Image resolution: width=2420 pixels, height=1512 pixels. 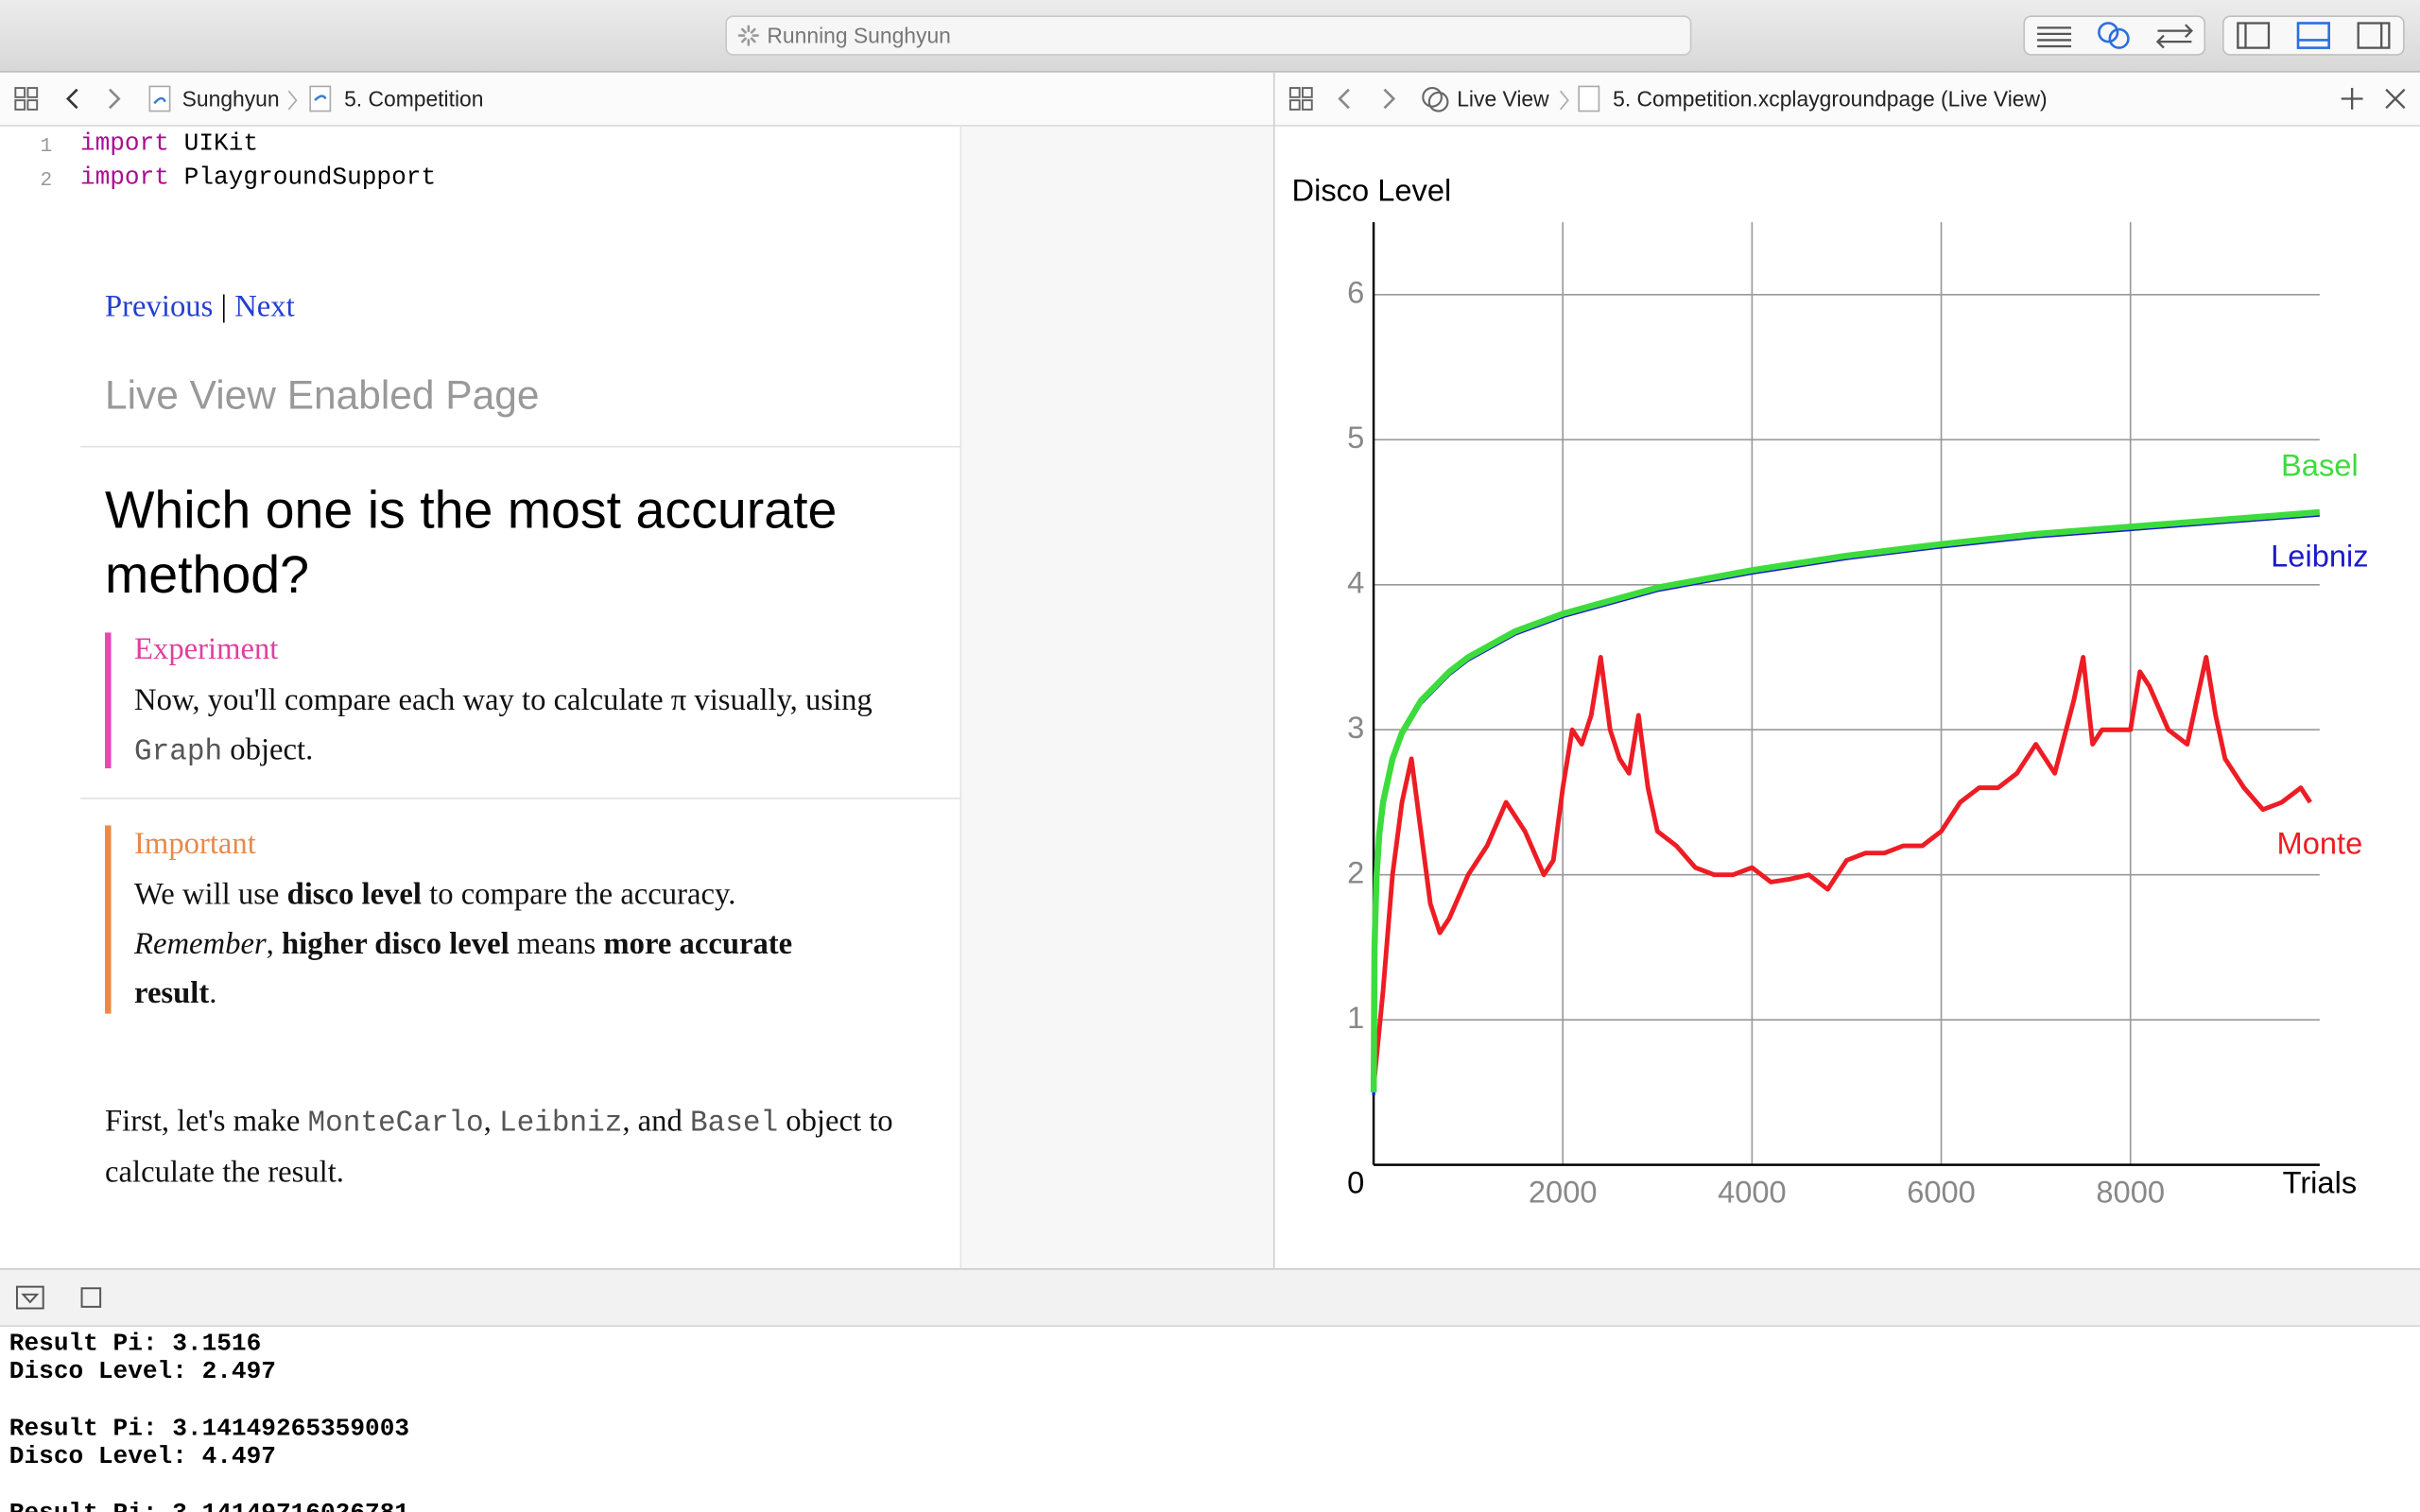 I want to click on output-line: Disco Level: 4.497, so click(x=142, y=1456).